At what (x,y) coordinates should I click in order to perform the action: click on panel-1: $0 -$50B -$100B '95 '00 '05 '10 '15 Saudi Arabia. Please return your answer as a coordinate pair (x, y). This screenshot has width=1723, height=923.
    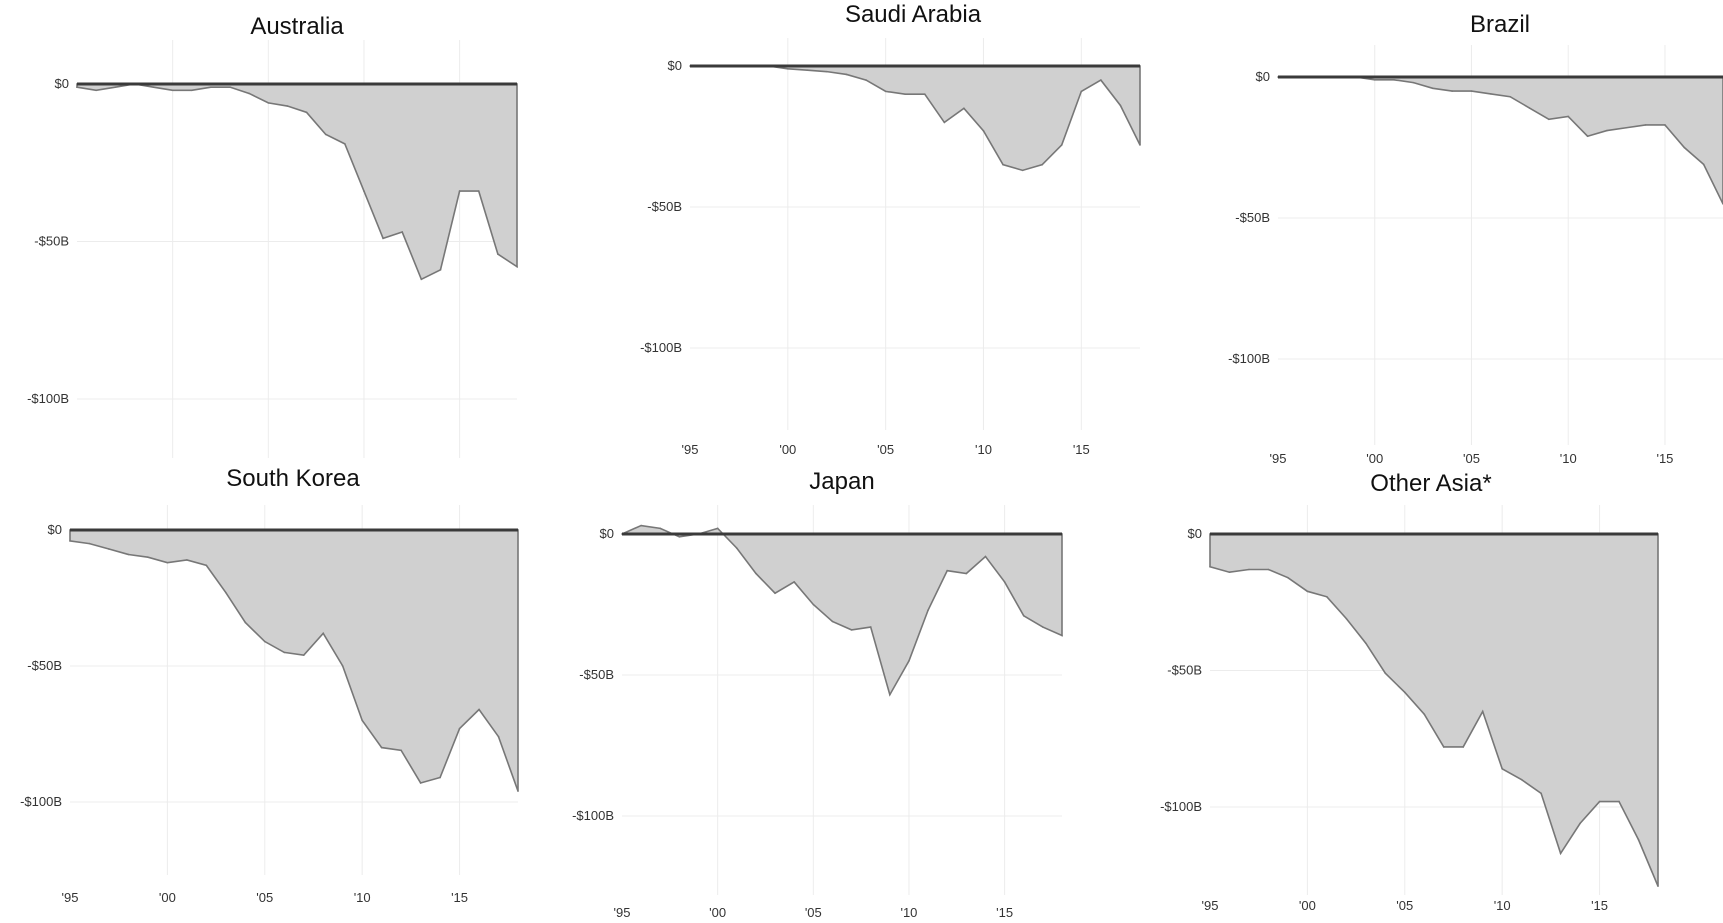
    Looking at the image, I should click on (890, 229).